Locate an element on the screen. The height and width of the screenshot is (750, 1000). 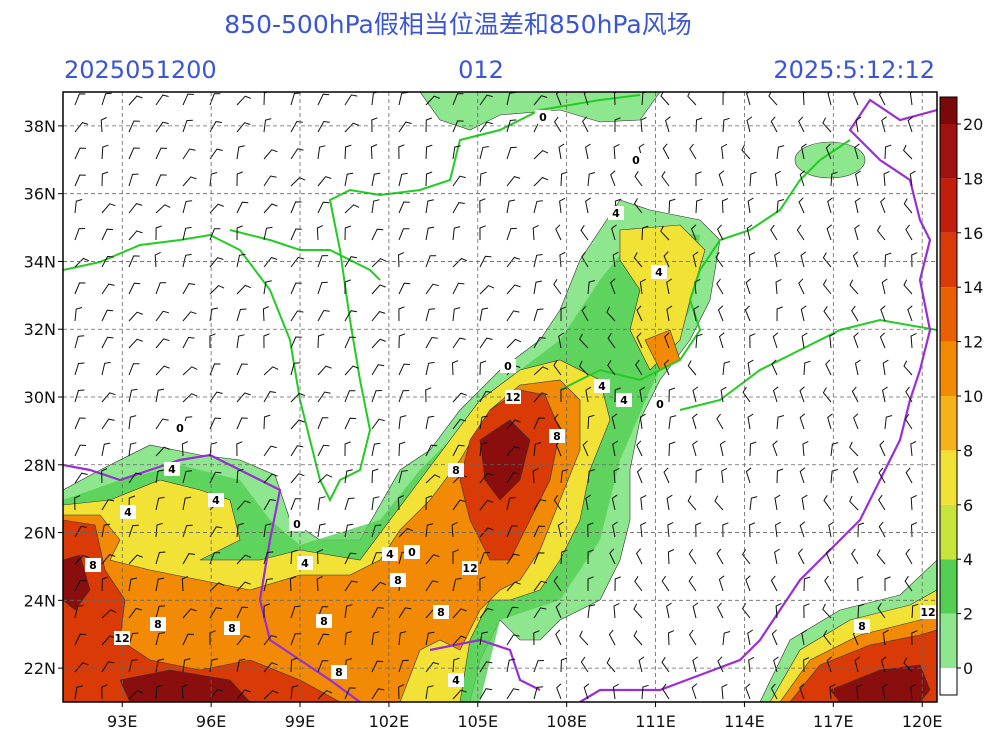
contour-label-bg is located at coordinates (928, 612).